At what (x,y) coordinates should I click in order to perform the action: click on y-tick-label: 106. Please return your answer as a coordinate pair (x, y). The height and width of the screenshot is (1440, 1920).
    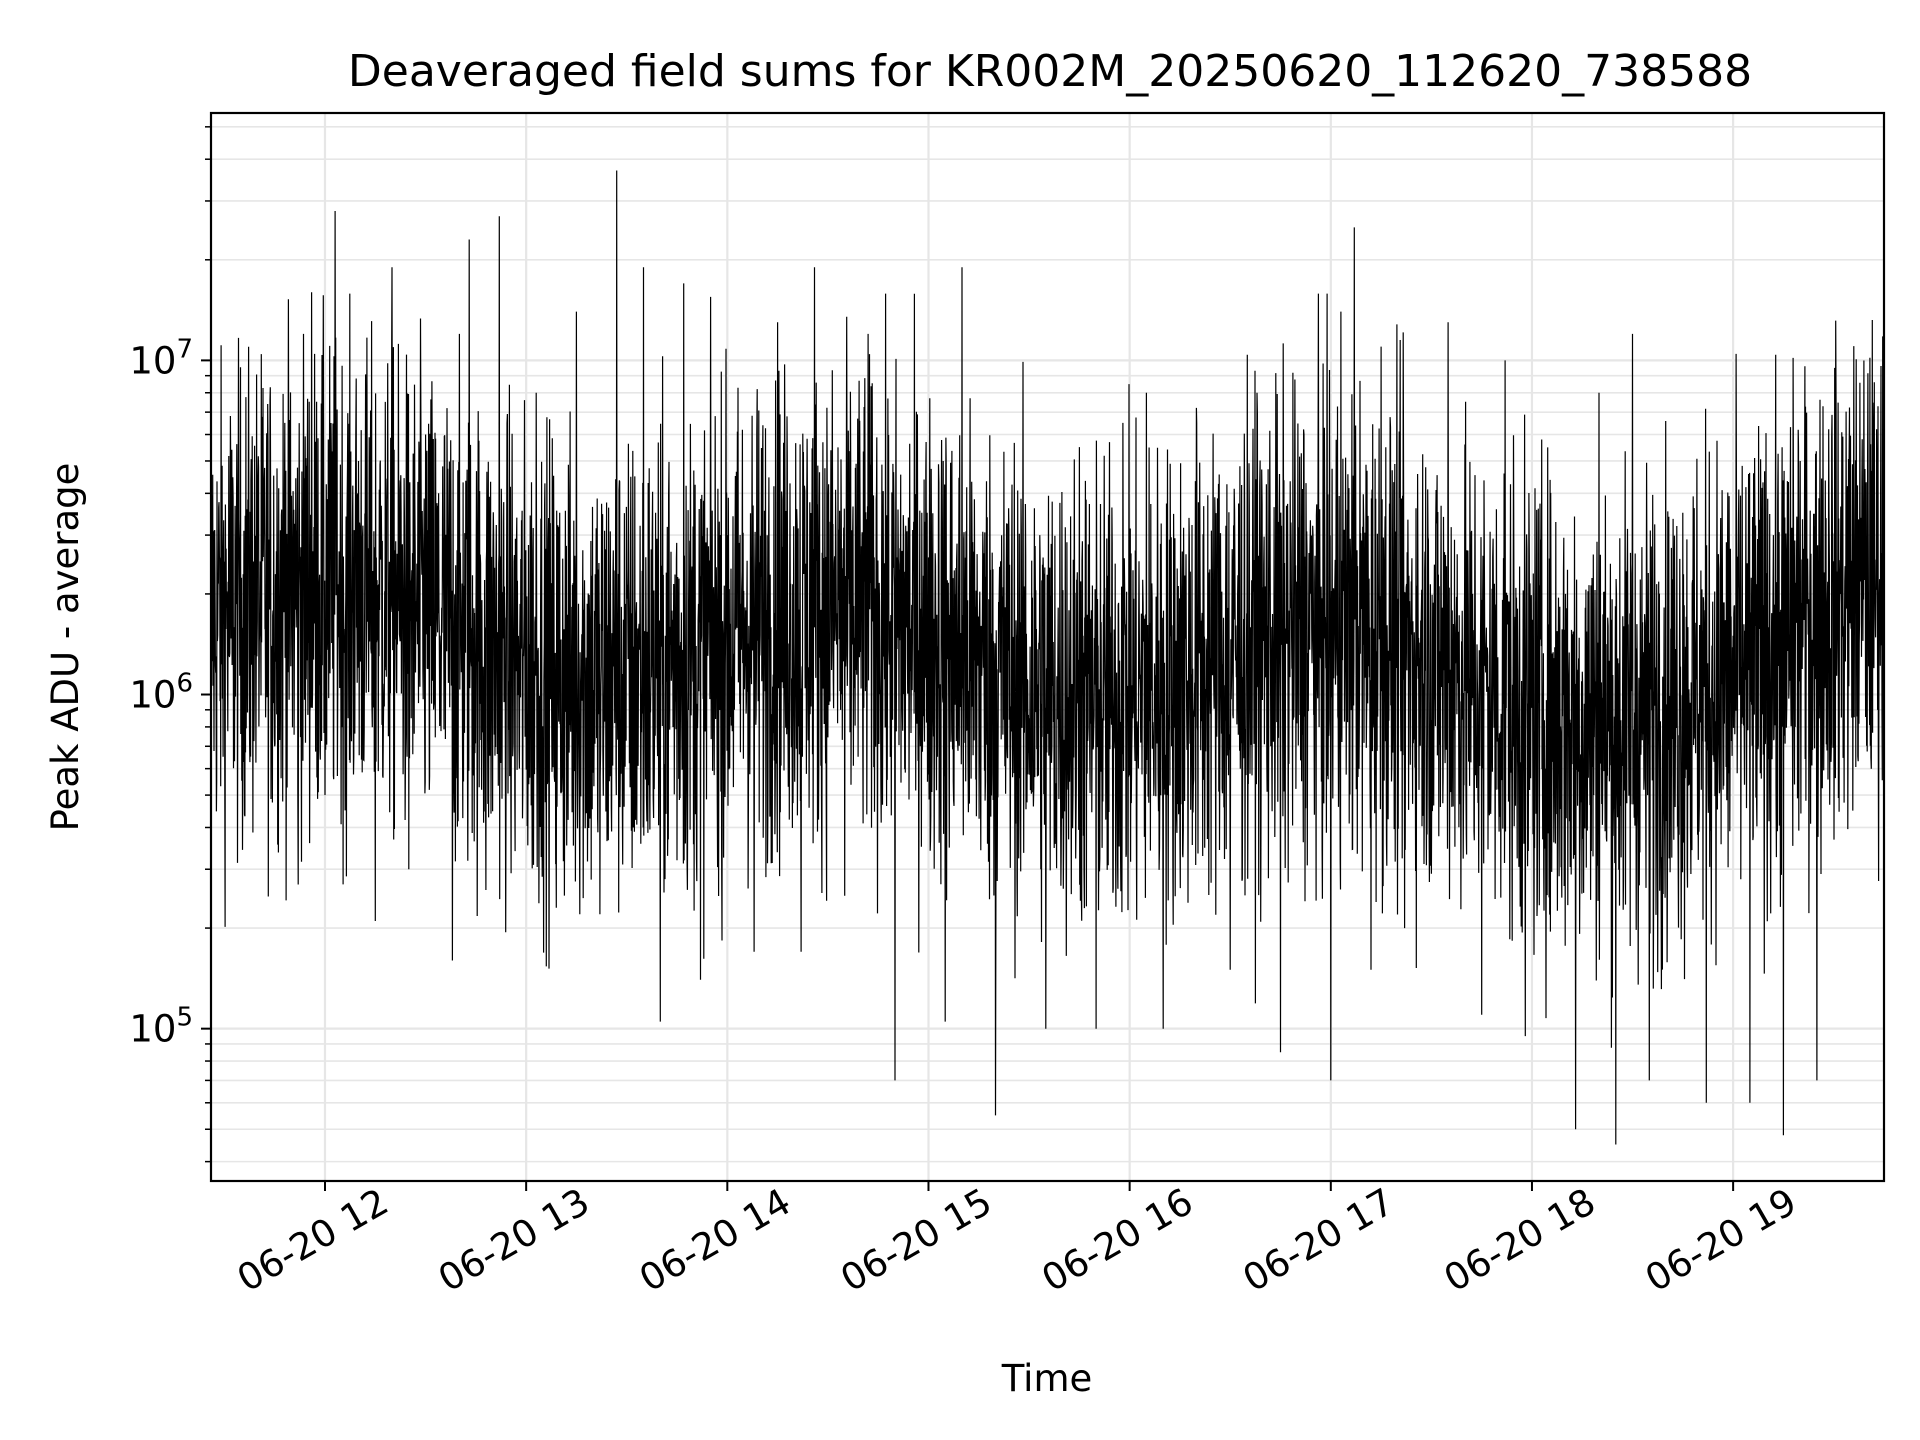
    Looking at the image, I should click on (161, 693).